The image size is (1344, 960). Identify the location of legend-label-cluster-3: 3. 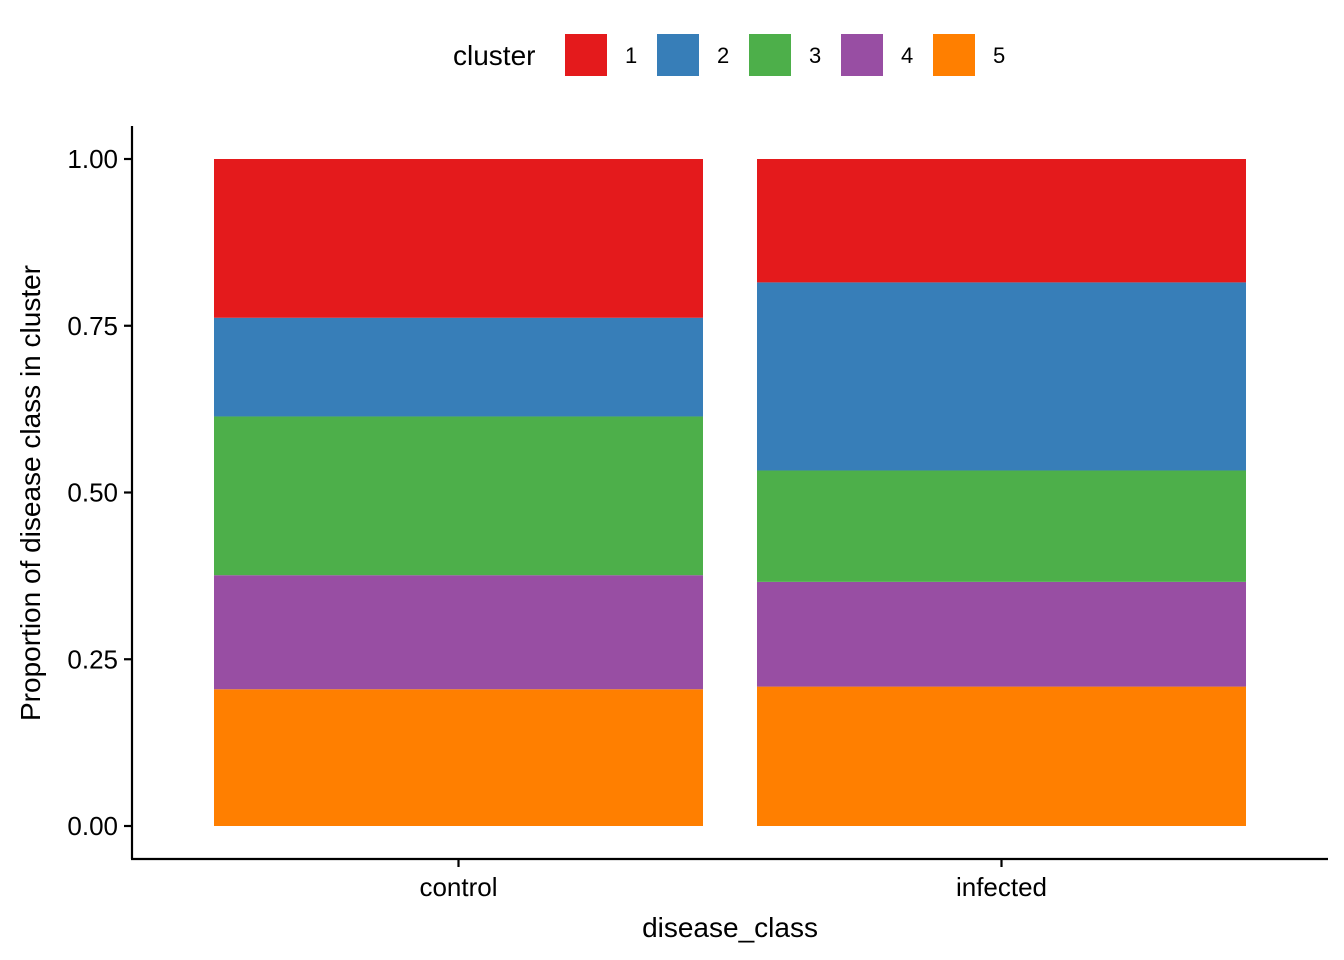
(815, 55).